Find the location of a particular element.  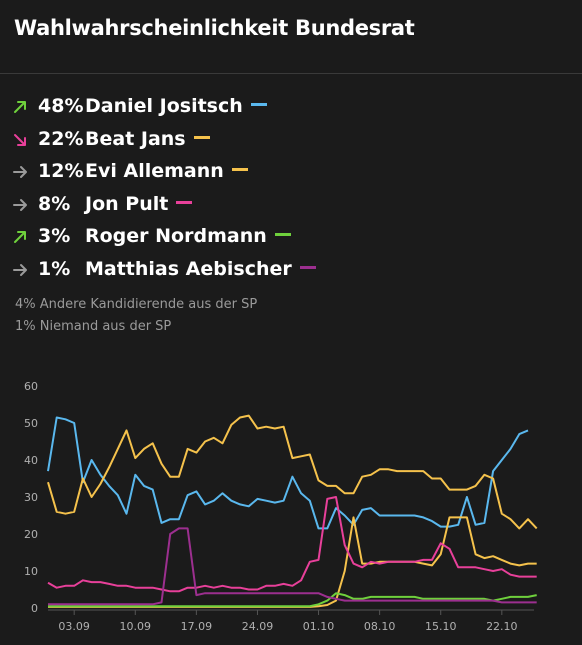

x-tick-label: 15.10 is located at coordinates (441, 626).